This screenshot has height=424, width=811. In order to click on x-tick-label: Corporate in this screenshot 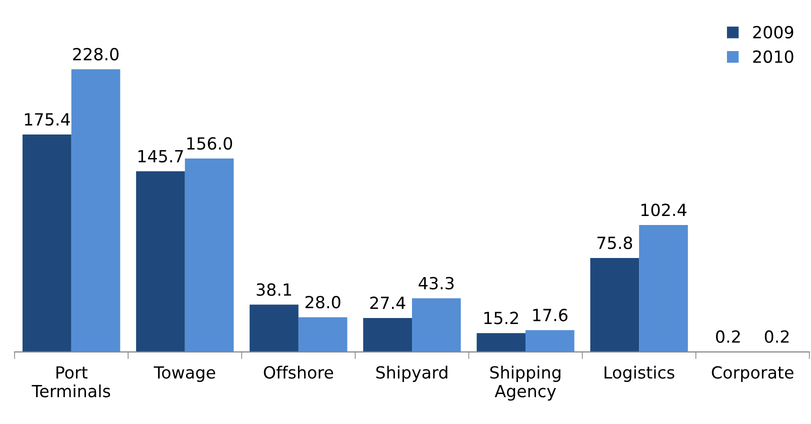, I will do `click(753, 374)`.